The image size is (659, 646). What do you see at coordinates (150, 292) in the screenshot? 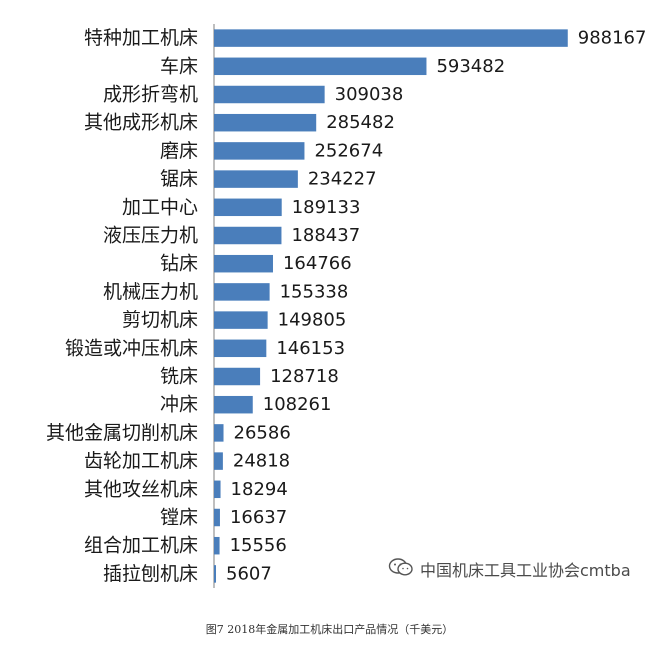
I see `category-label: 机械压力机` at bounding box center [150, 292].